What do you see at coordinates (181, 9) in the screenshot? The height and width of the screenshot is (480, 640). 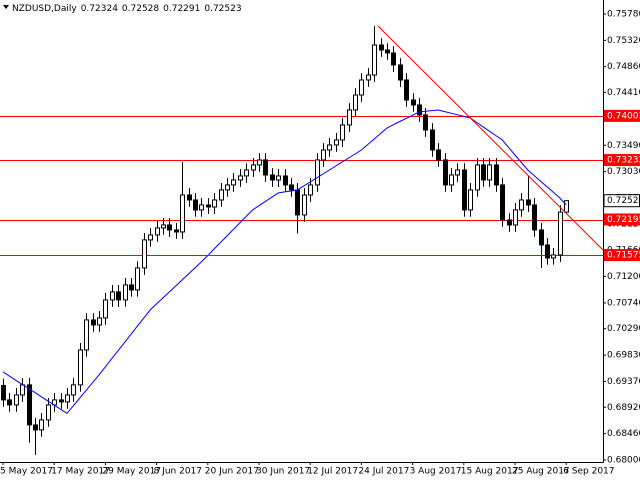 I see `low-value: 0.72291` at bounding box center [181, 9].